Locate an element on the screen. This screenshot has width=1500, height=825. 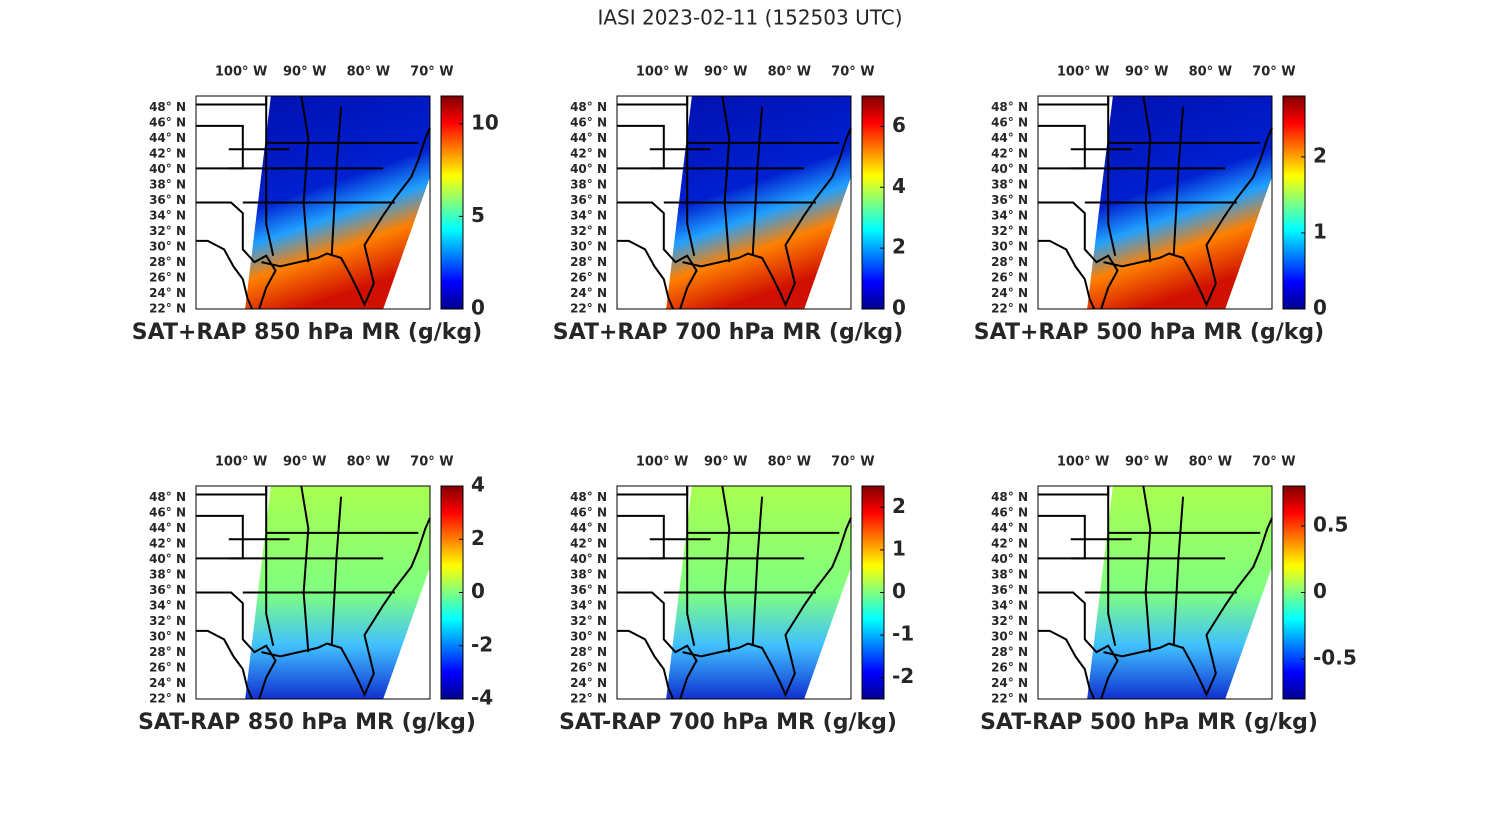
colorbar-tick-label: -2 is located at coordinates (903, 676).